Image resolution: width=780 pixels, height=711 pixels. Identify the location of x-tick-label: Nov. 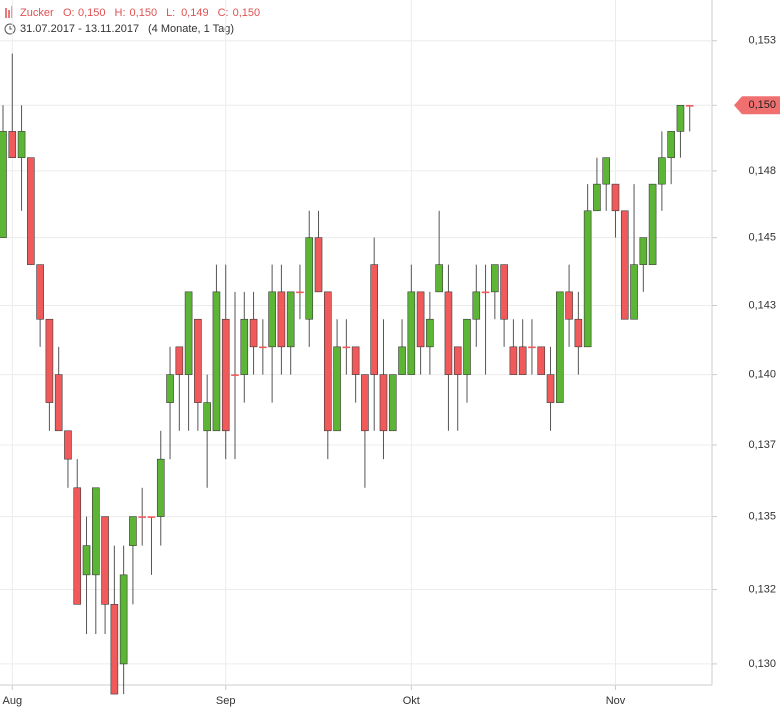
(616, 701).